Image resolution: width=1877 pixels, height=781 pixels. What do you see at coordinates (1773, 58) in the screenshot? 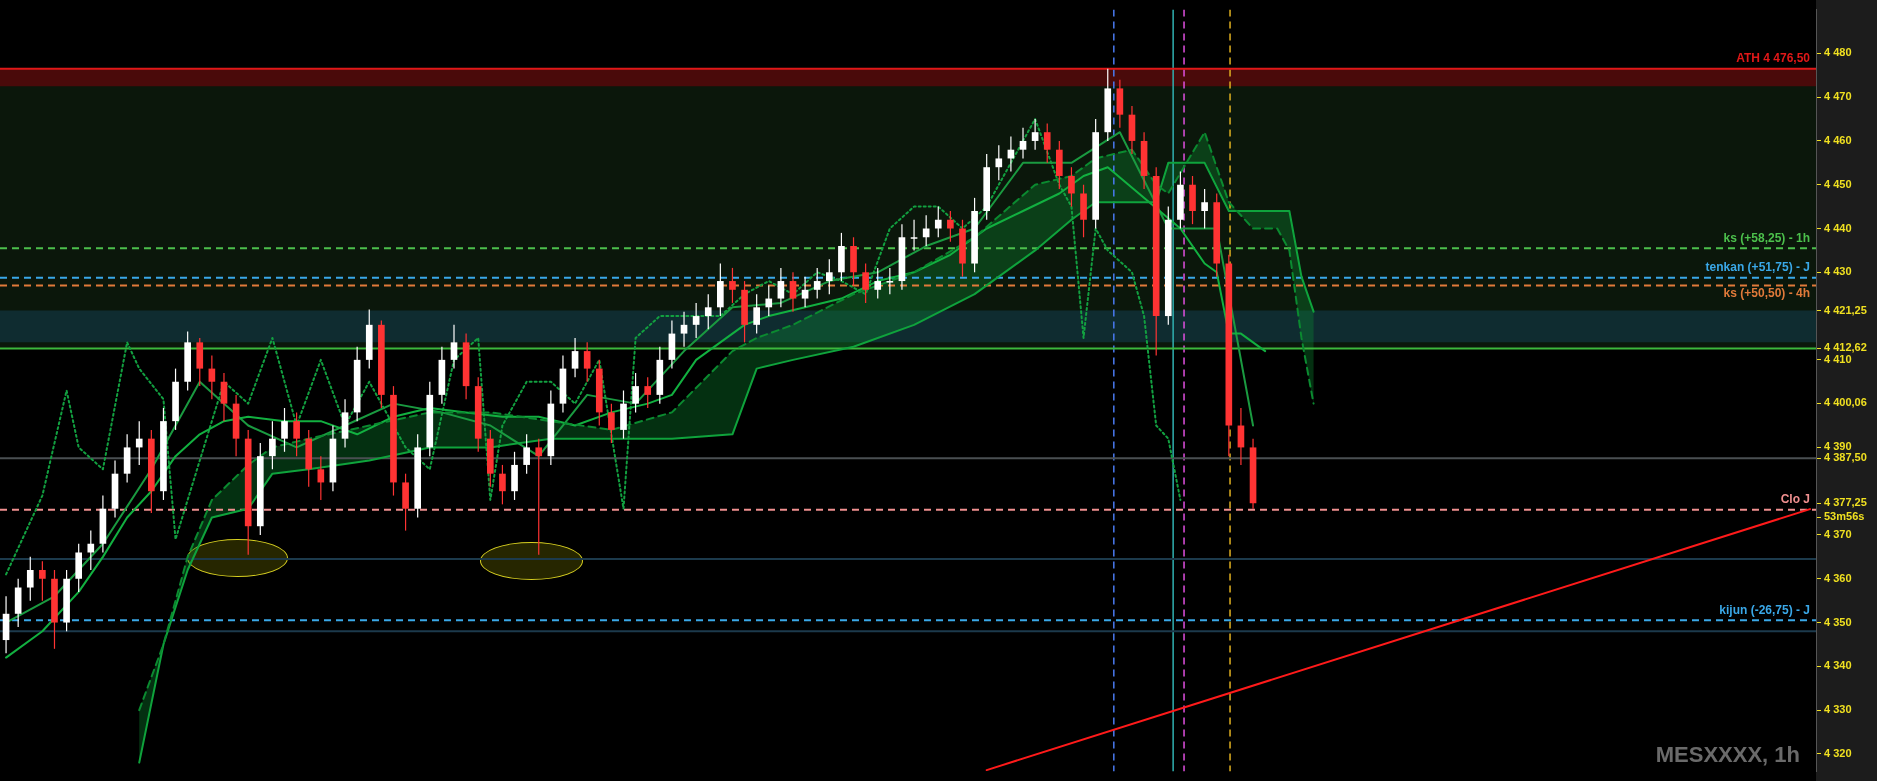
I see `ref-line-label: ATH 4 476,50` at bounding box center [1773, 58].